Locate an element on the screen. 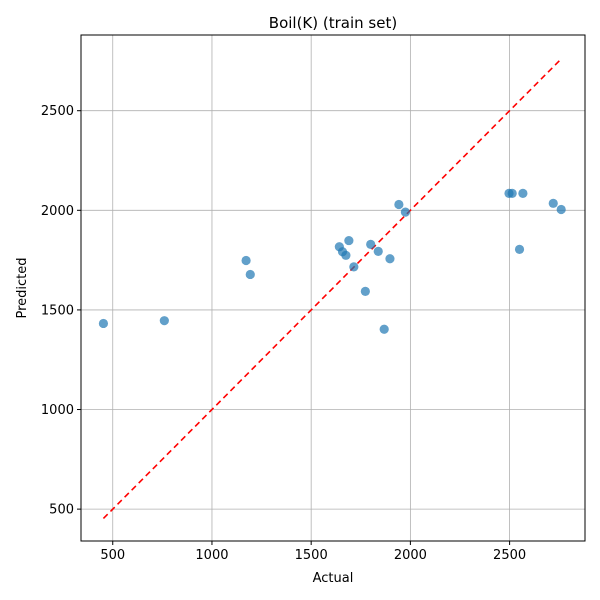  x-tick-label: 2500 is located at coordinates (509, 555).